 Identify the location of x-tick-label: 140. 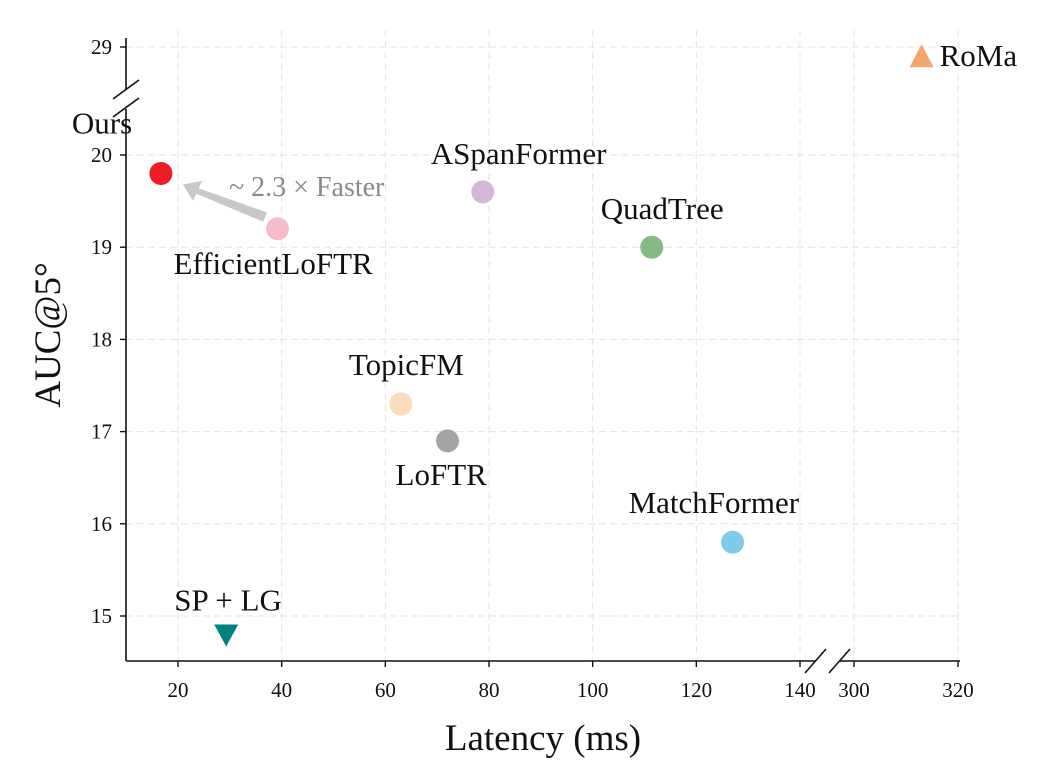
(800, 690).